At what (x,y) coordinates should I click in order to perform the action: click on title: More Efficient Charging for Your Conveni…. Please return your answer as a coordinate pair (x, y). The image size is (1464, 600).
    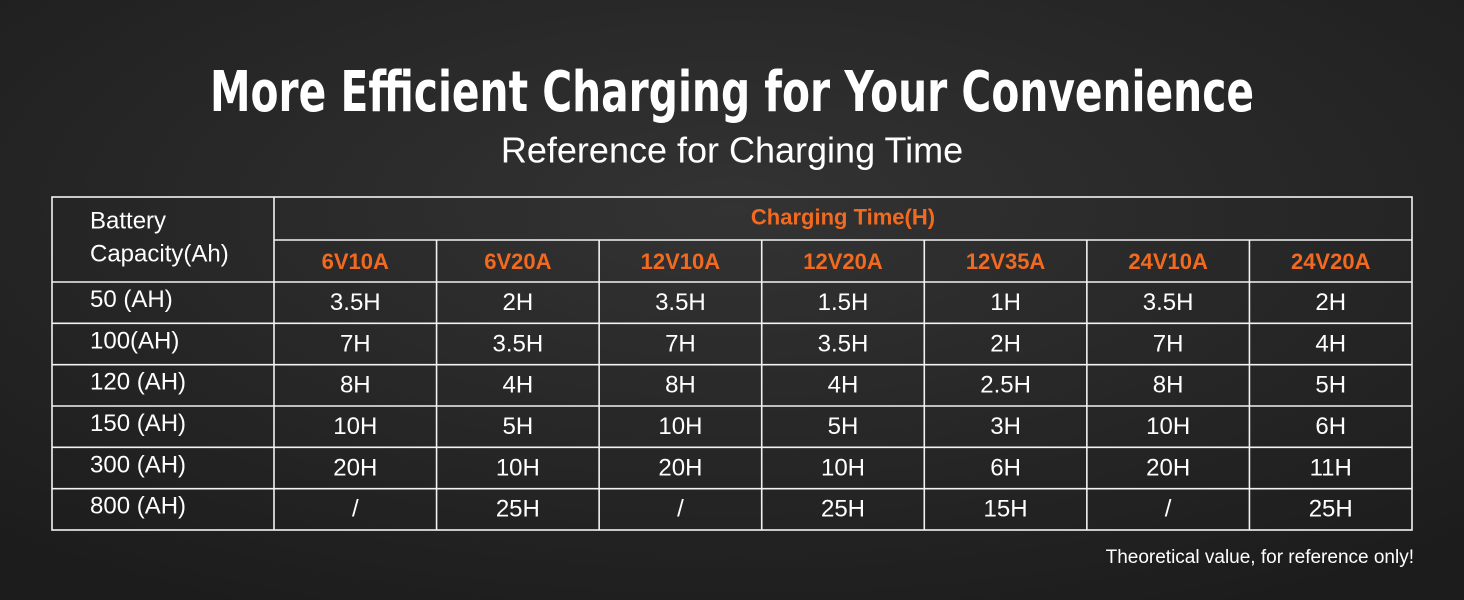
    Looking at the image, I should click on (732, 92).